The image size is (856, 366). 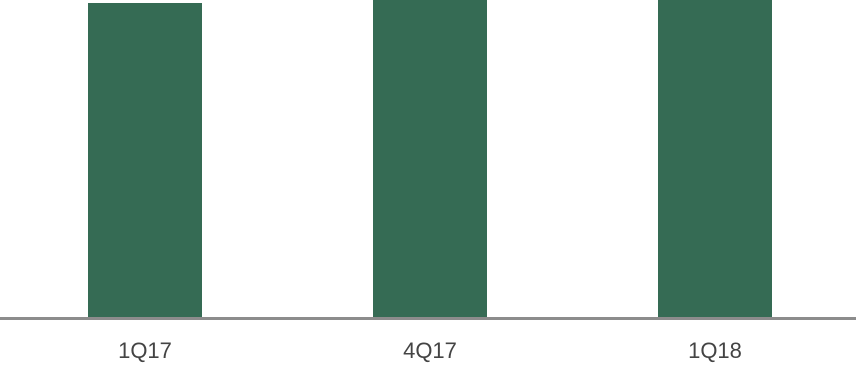 I want to click on x-tick-label-4q17: 4Q17, so click(x=430, y=350).